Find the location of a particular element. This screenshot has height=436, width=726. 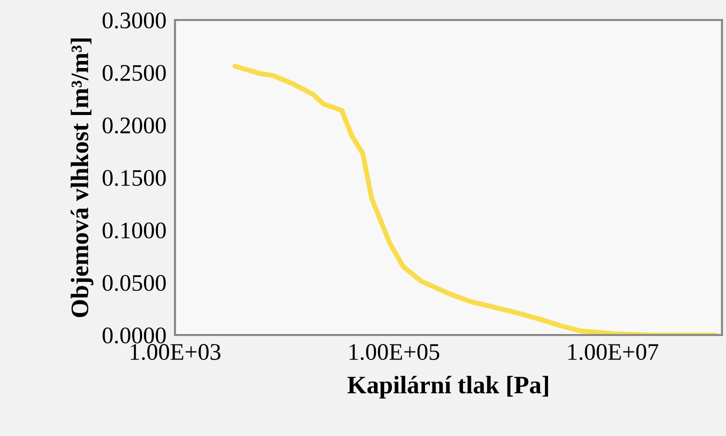

x-tick-label: 1.00E+07 is located at coordinates (613, 352).